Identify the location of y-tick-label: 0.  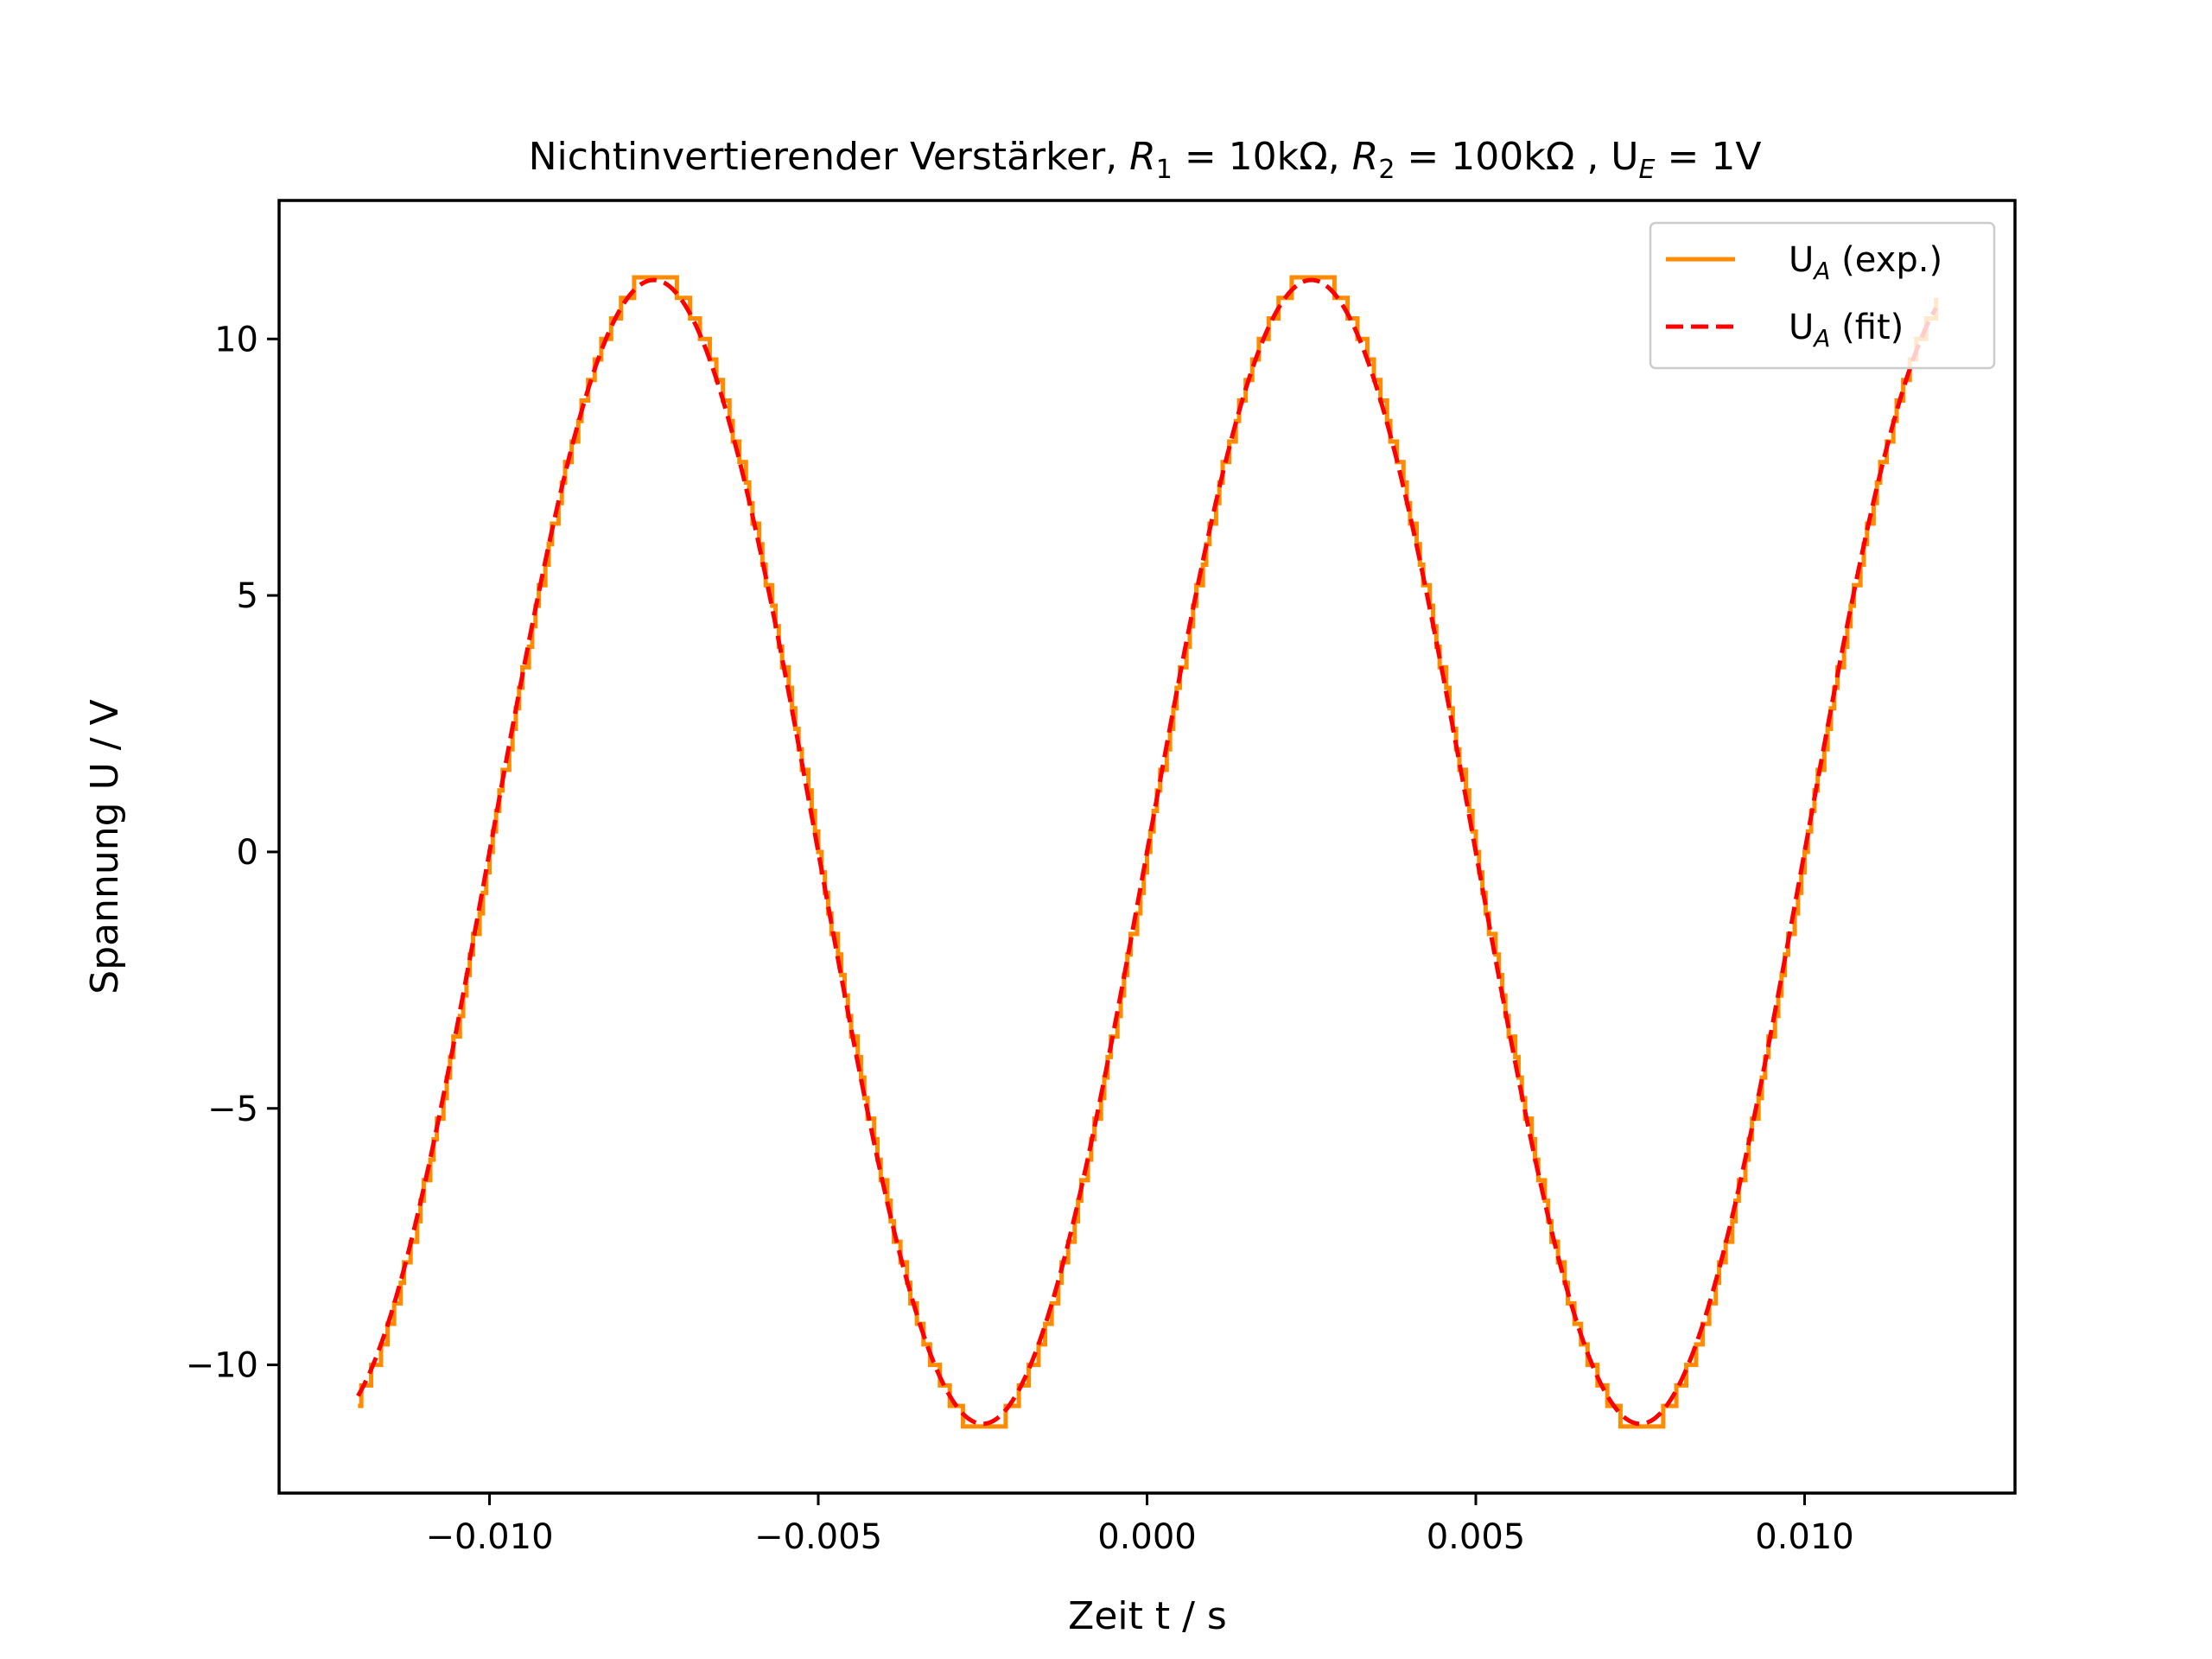
(247, 853).